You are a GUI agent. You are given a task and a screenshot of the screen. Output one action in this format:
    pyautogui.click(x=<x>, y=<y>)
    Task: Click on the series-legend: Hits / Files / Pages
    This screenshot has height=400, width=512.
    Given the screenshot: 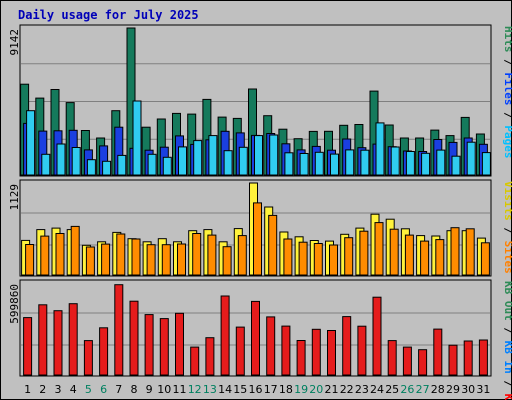 What is the action you would take?
    pyautogui.click(x=507, y=92)
    